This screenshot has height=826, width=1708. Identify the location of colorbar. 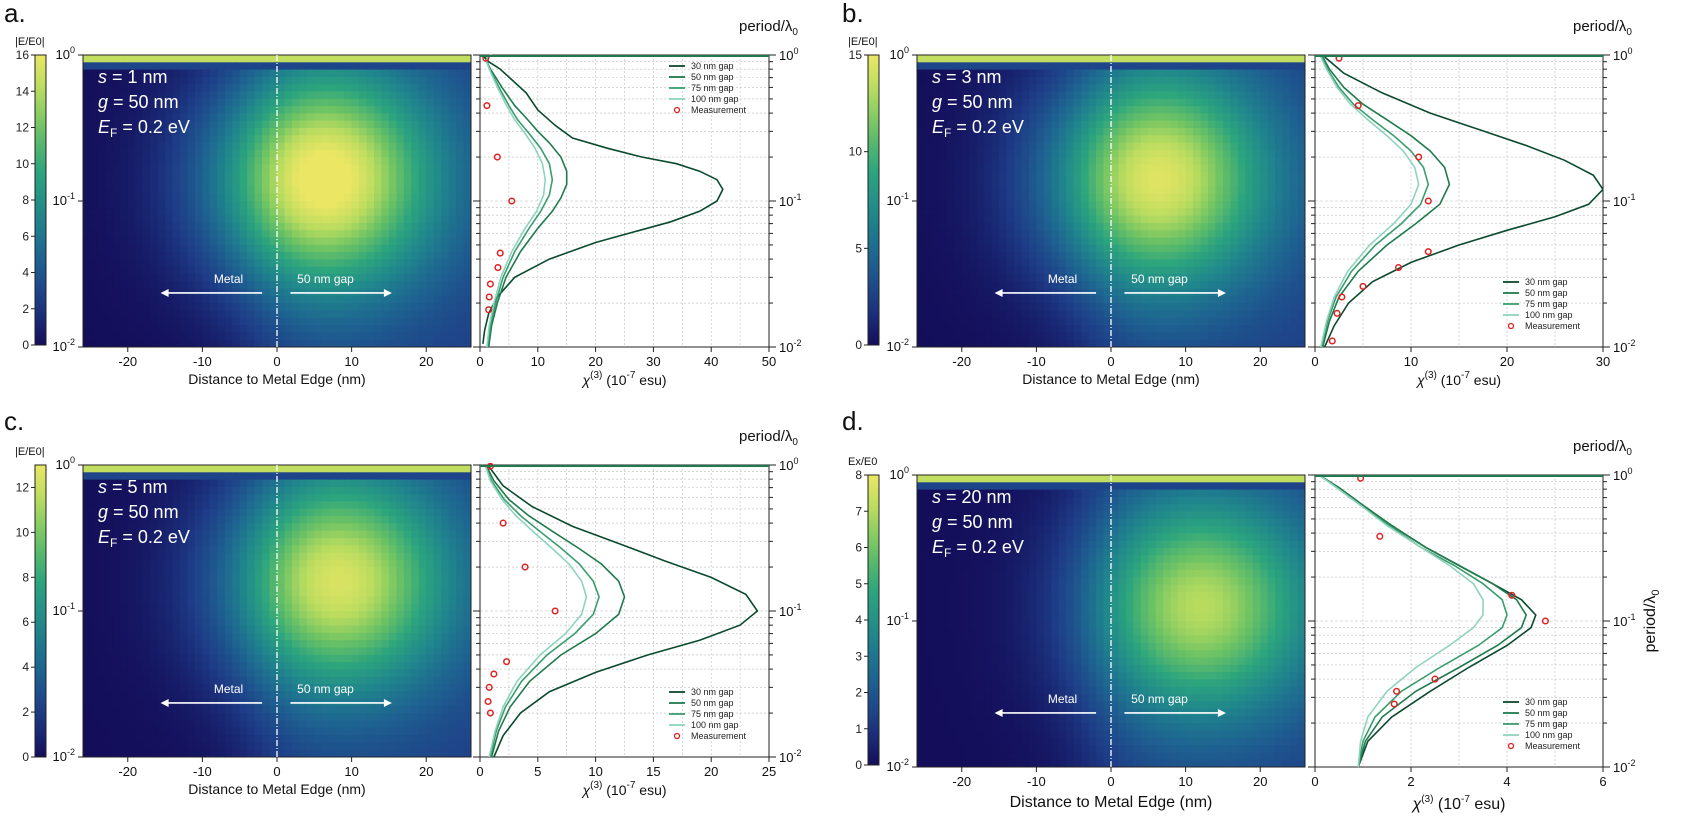
(40, 200).